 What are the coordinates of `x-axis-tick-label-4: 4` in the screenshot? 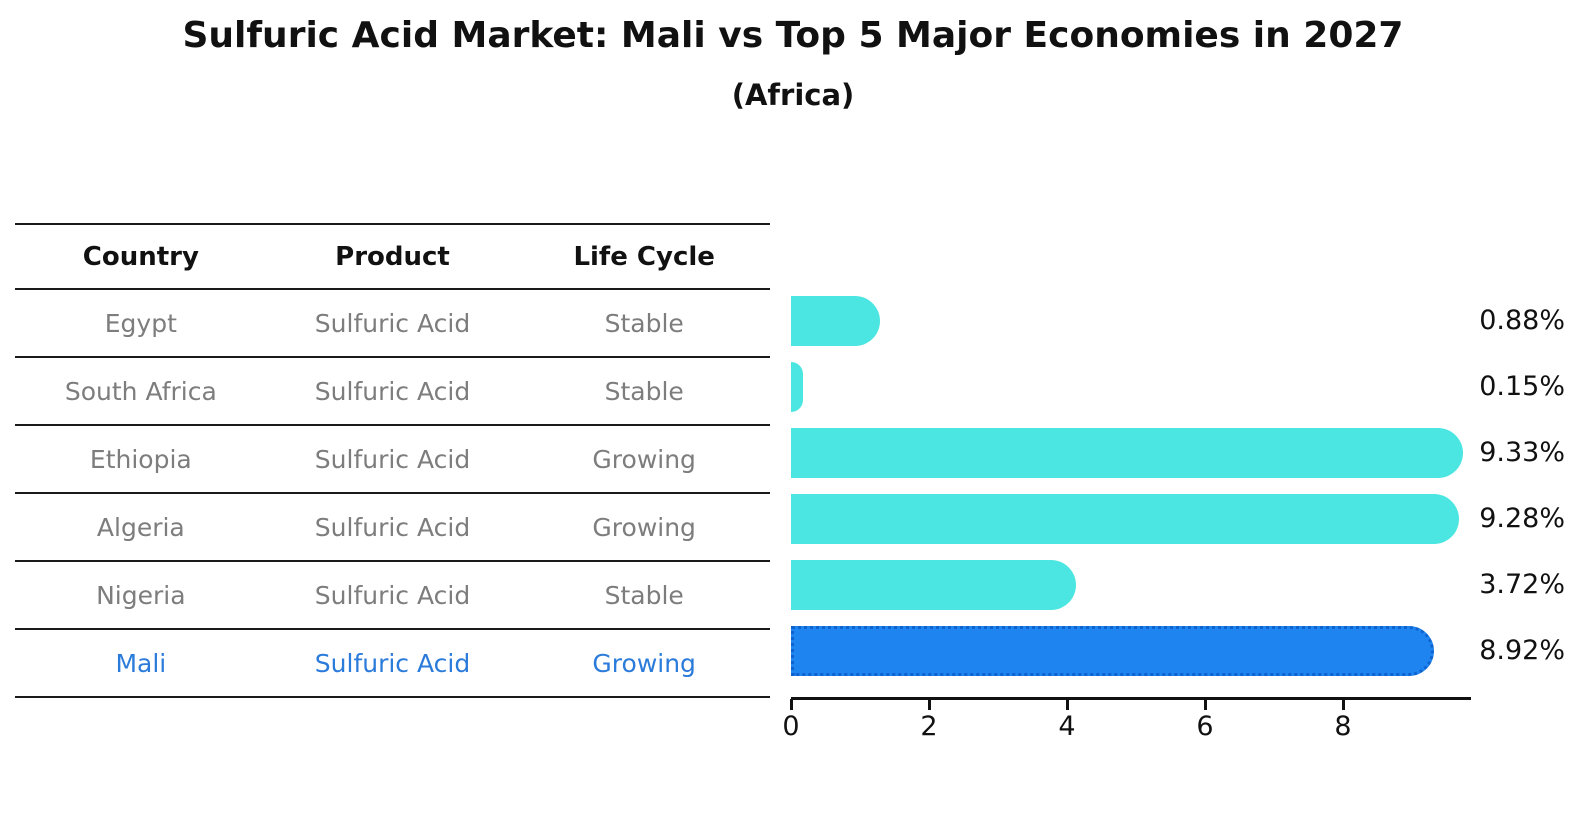 It's located at (1067, 726).